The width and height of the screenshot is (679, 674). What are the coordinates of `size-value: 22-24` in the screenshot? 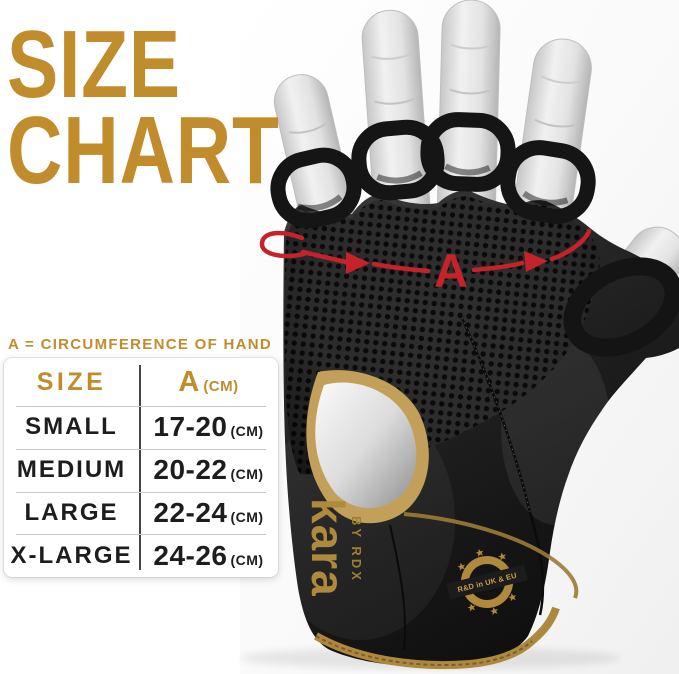 It's located at (190, 512).